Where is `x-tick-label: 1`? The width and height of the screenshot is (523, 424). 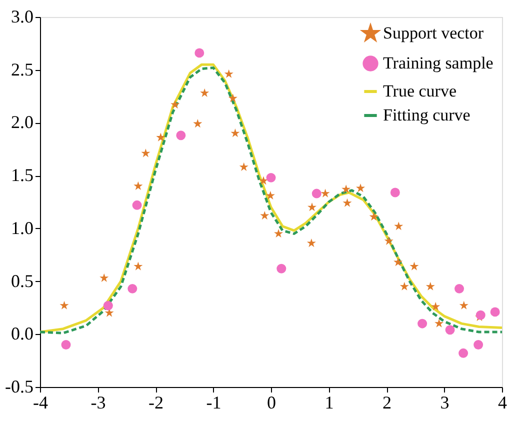
x-tick-label: 1 is located at coordinates (329, 402).